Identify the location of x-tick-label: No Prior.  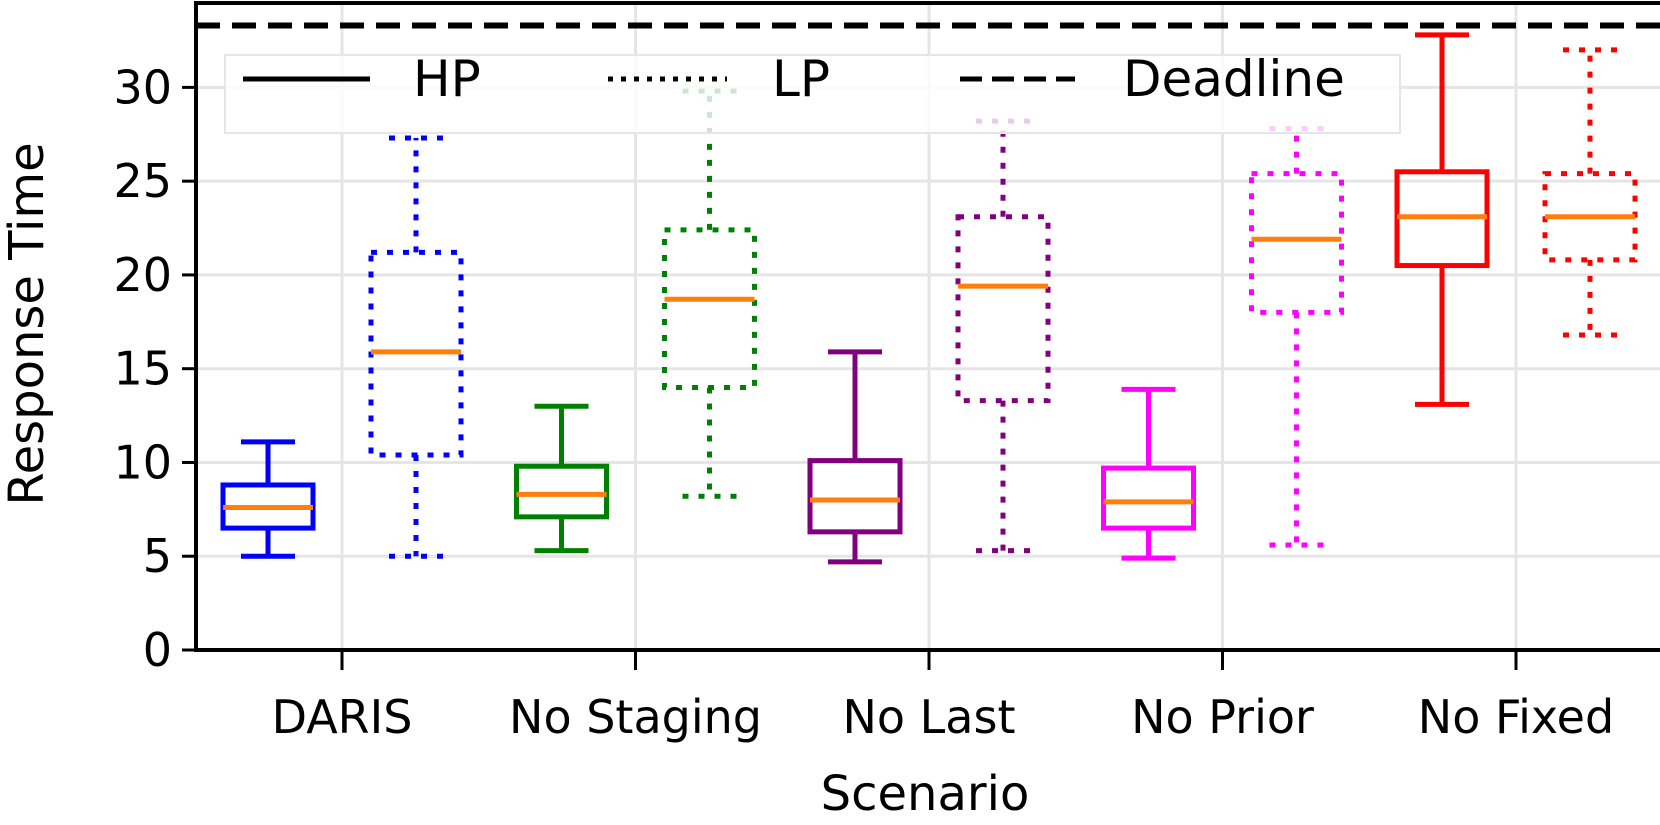
(1222, 717).